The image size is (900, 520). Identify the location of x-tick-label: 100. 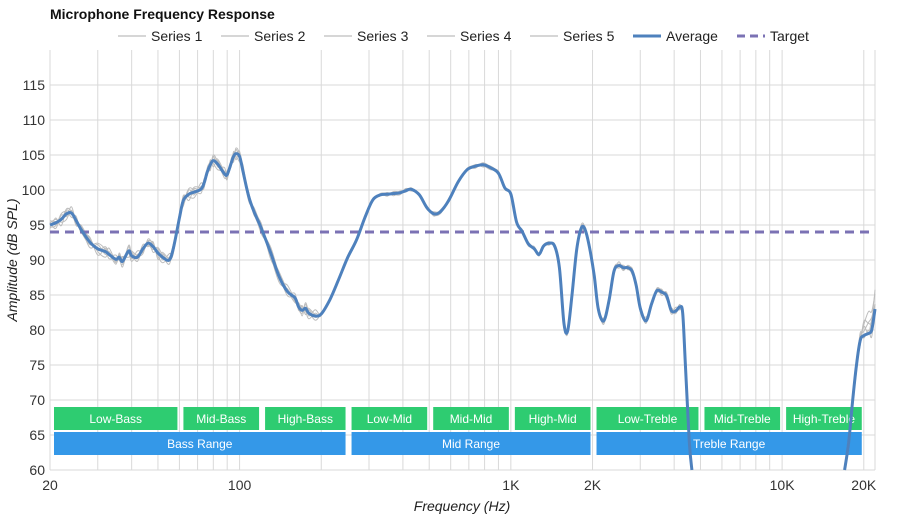
(240, 485).